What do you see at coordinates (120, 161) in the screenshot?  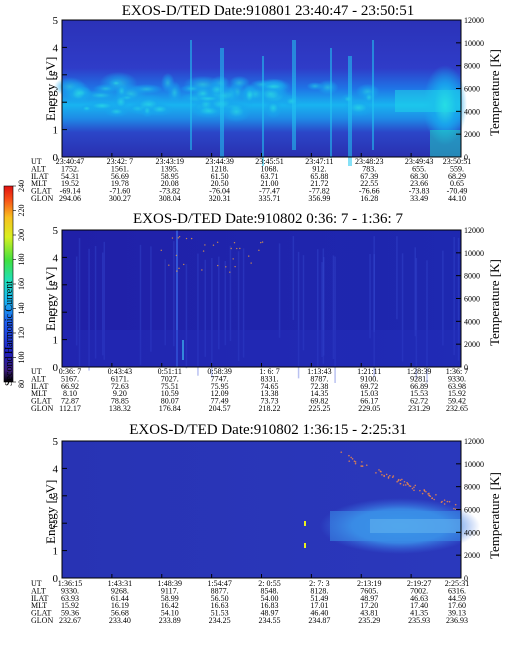 I see `table-cell: 23:42: 7` at bounding box center [120, 161].